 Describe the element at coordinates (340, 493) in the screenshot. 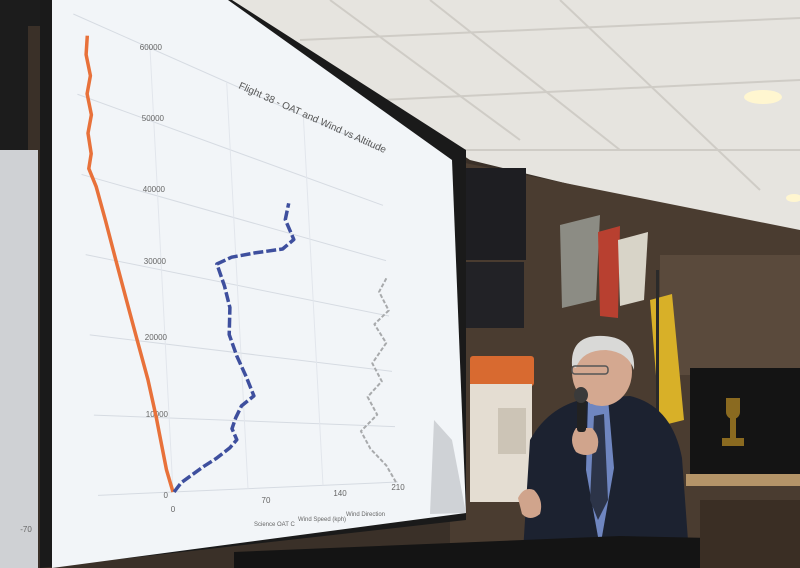

I see `x-tick-label: 140` at that location.